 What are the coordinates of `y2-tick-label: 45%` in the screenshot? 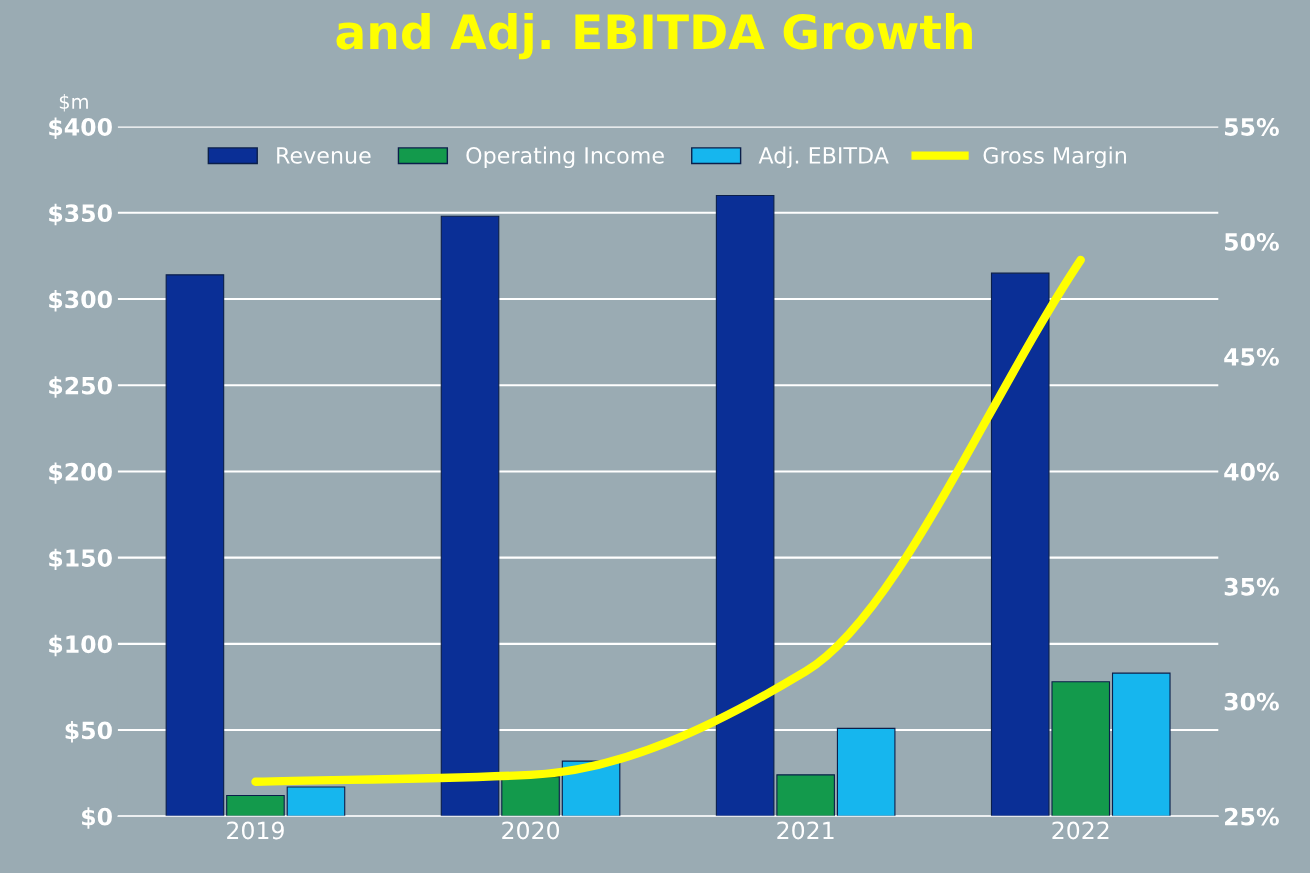 It's located at (1251, 356).